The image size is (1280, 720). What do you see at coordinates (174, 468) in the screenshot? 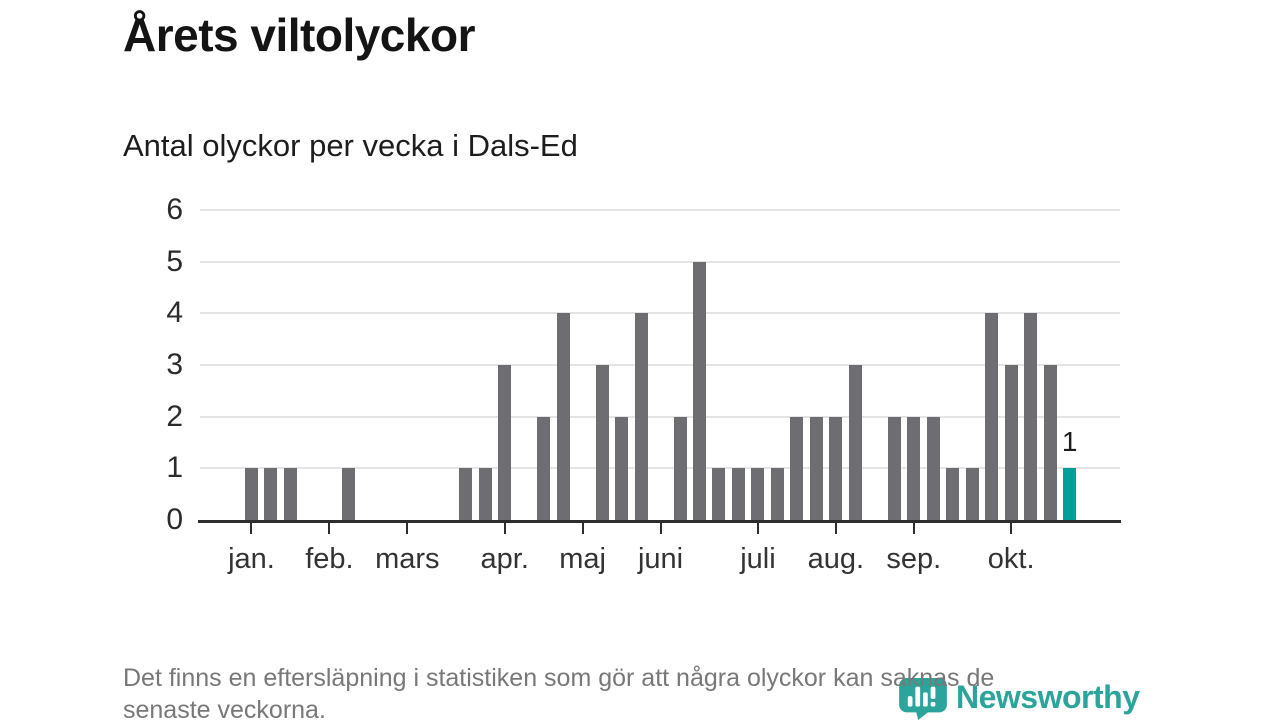
I see `y-axis-label-1: 1` at bounding box center [174, 468].